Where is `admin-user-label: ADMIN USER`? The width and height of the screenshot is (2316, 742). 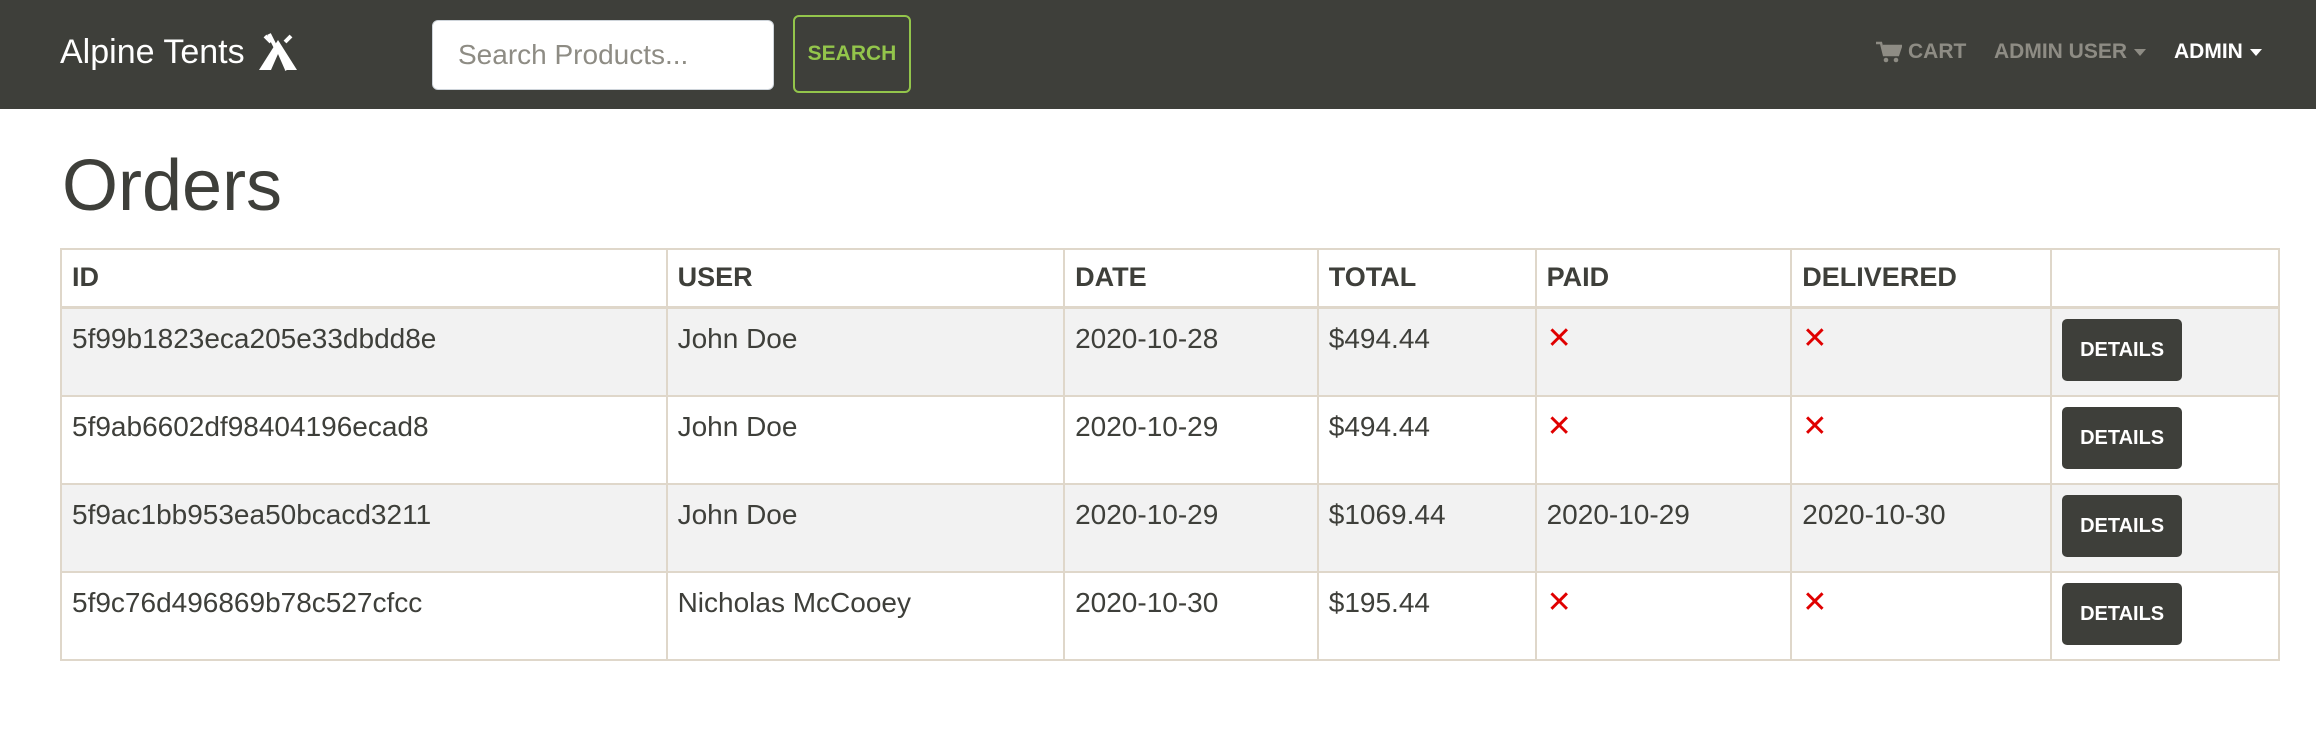 admin-user-label: ADMIN USER is located at coordinates (2061, 51).